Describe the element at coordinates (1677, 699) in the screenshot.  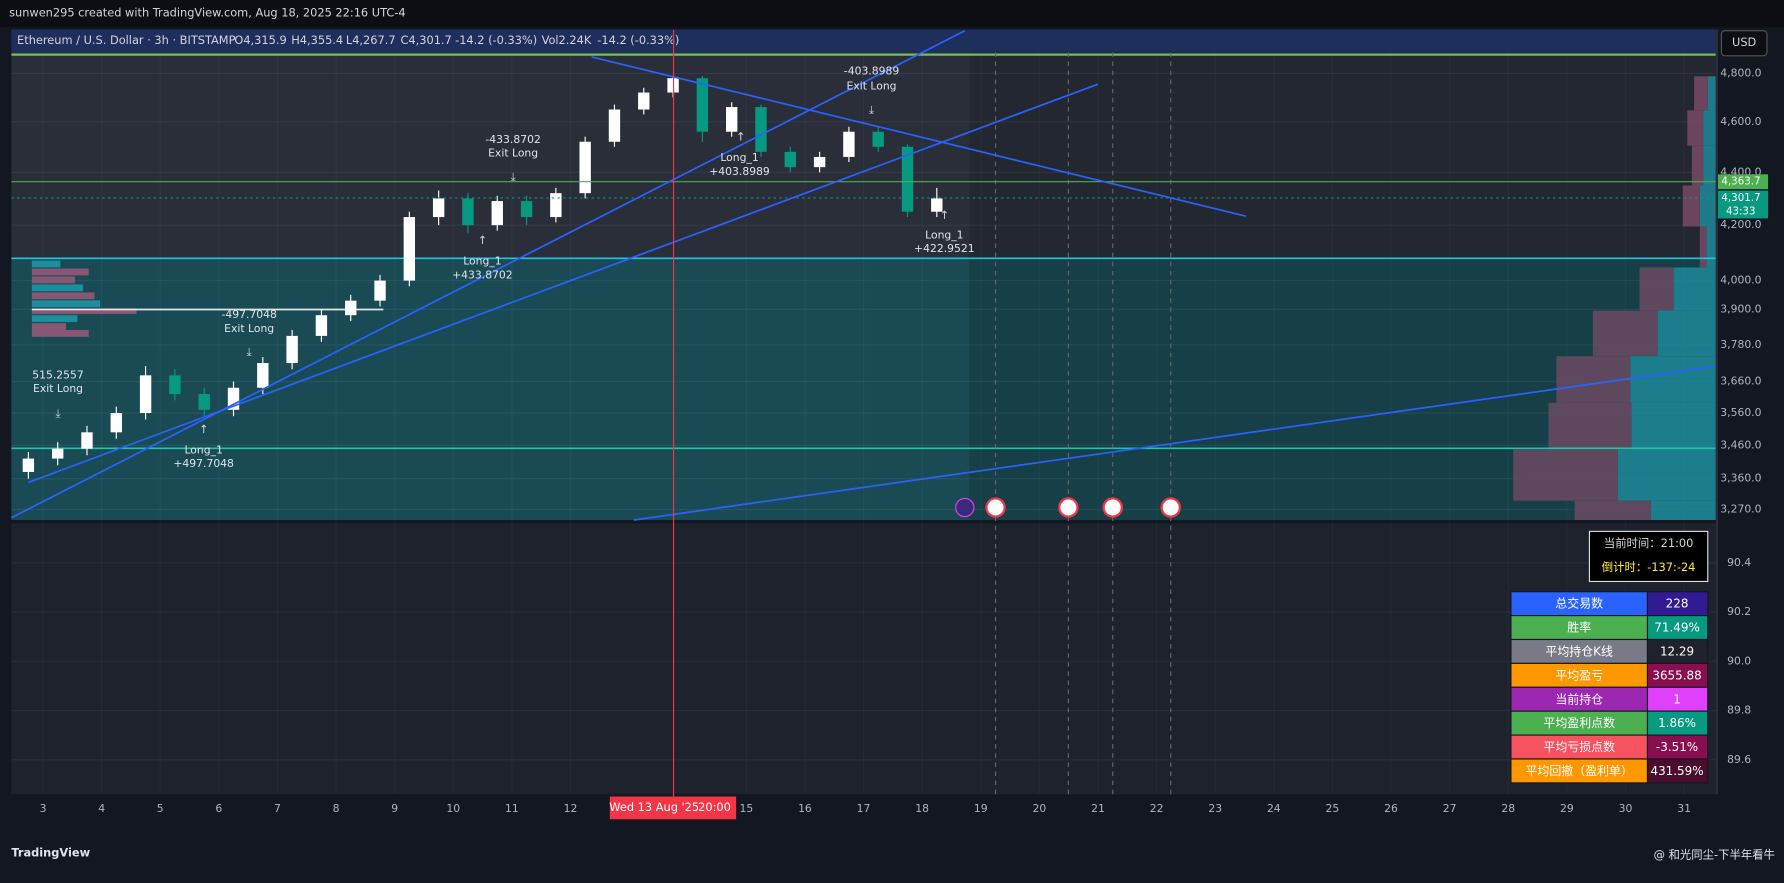
I see `stat-value: 1` at that location.